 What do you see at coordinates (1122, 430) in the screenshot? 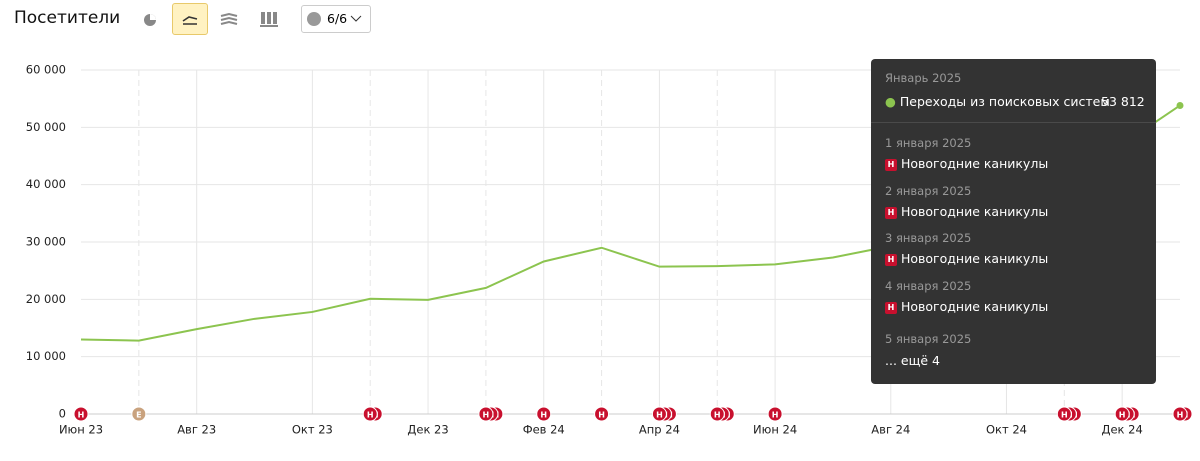
I see `x-tick-label: Дек 24` at bounding box center [1122, 430].